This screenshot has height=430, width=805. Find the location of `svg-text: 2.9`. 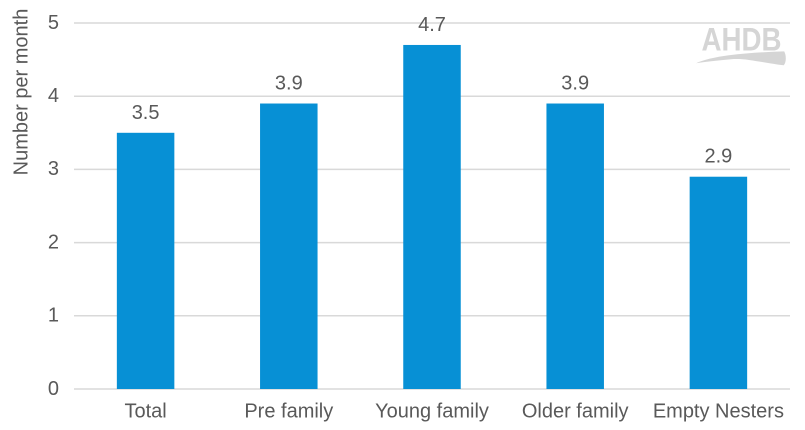

svg-text: 2.9 is located at coordinates (718, 157).